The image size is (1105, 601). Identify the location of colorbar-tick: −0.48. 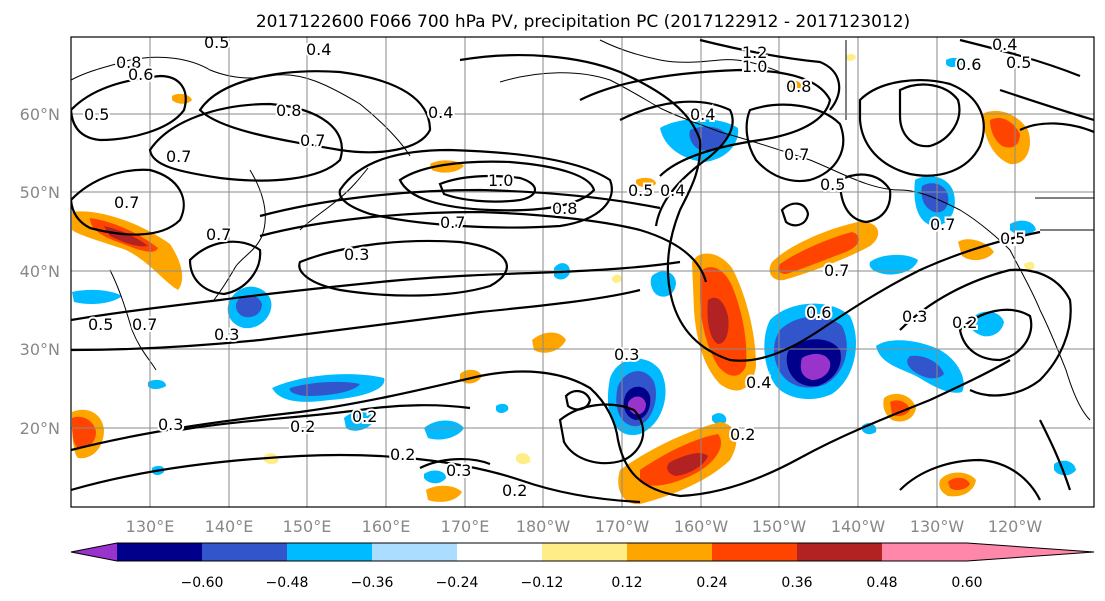
(287, 583).